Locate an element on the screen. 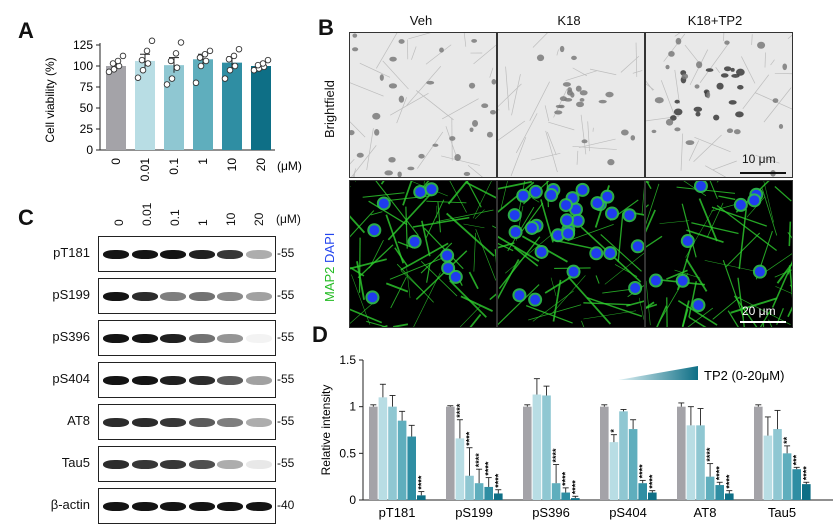 Image resolution: width=838 pixels, height=530 pixels. chart-d-y-tick-label: 0.5 is located at coordinates (347, 453).